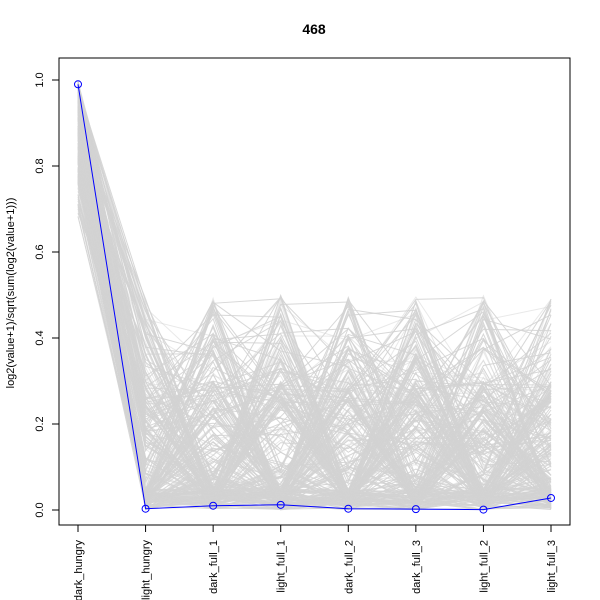 The height and width of the screenshot is (600, 600). What do you see at coordinates (147, 570) in the screenshot?
I see `x-tick-label: light_hungry` at bounding box center [147, 570].